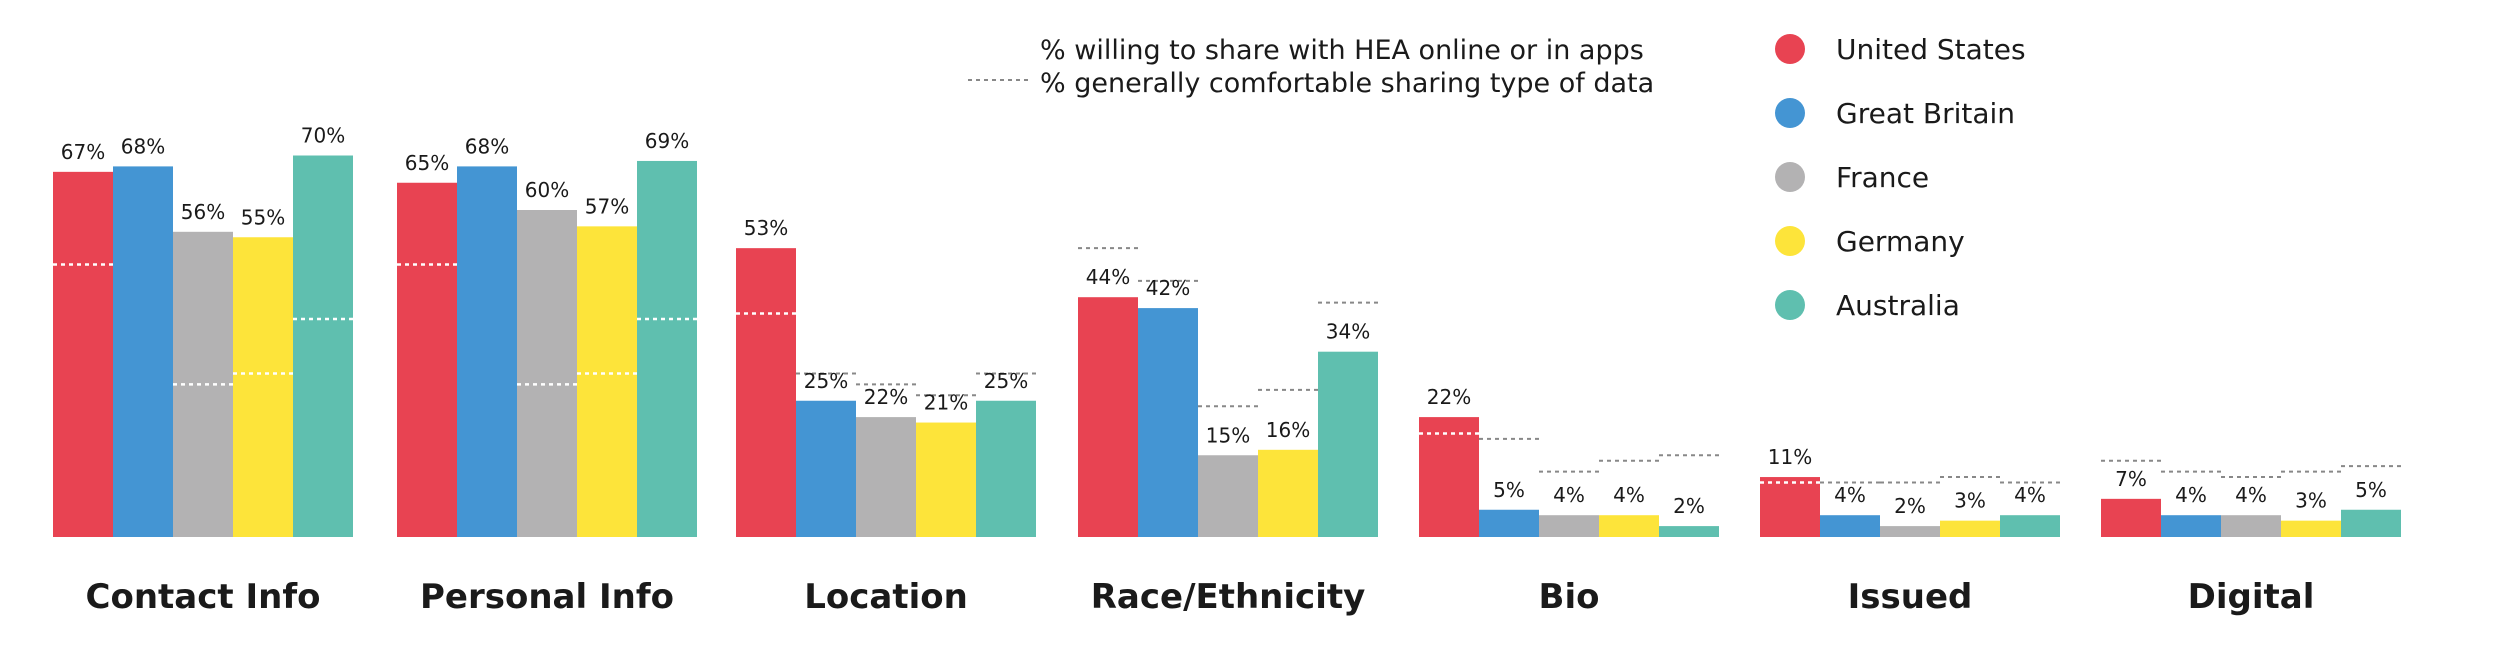 This screenshot has width=2510, height=658. I want to click on legend-swatch-france, so click(1790, 177).